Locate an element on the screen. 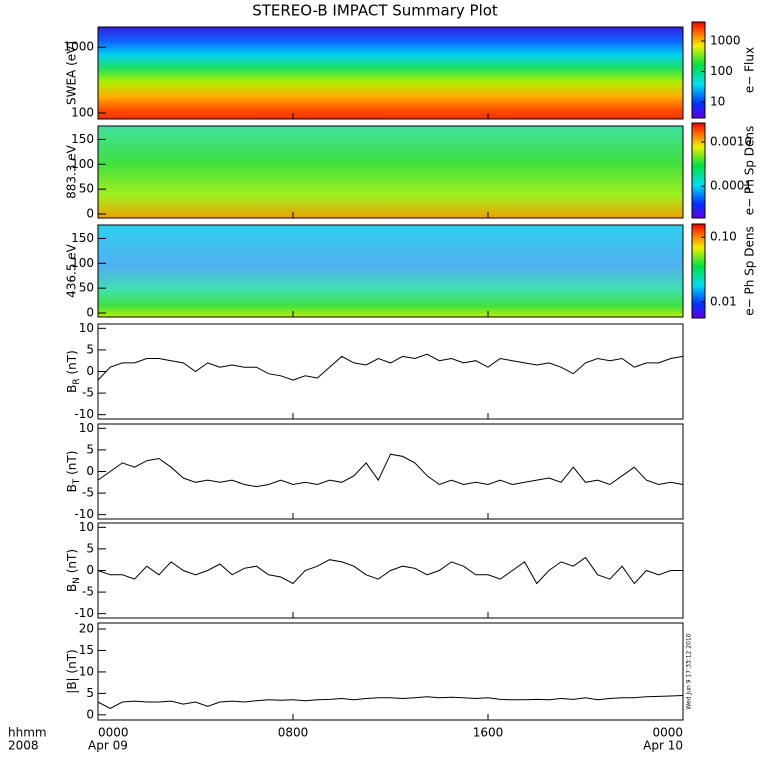 This screenshot has width=780, height=780. y-axis-label: |B| (nT) is located at coordinates (72, 671).